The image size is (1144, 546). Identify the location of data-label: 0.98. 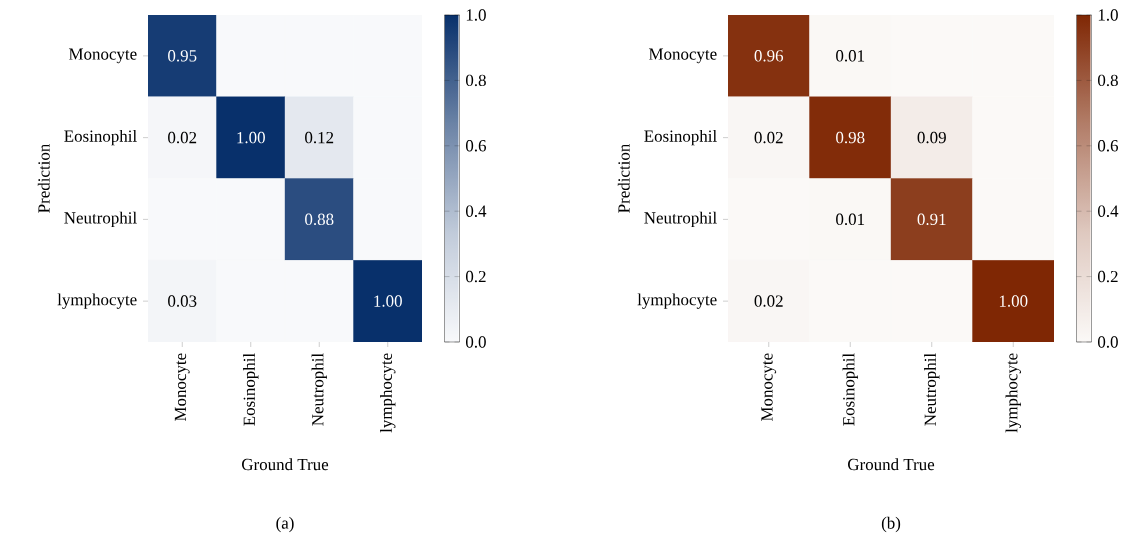
(850, 137).